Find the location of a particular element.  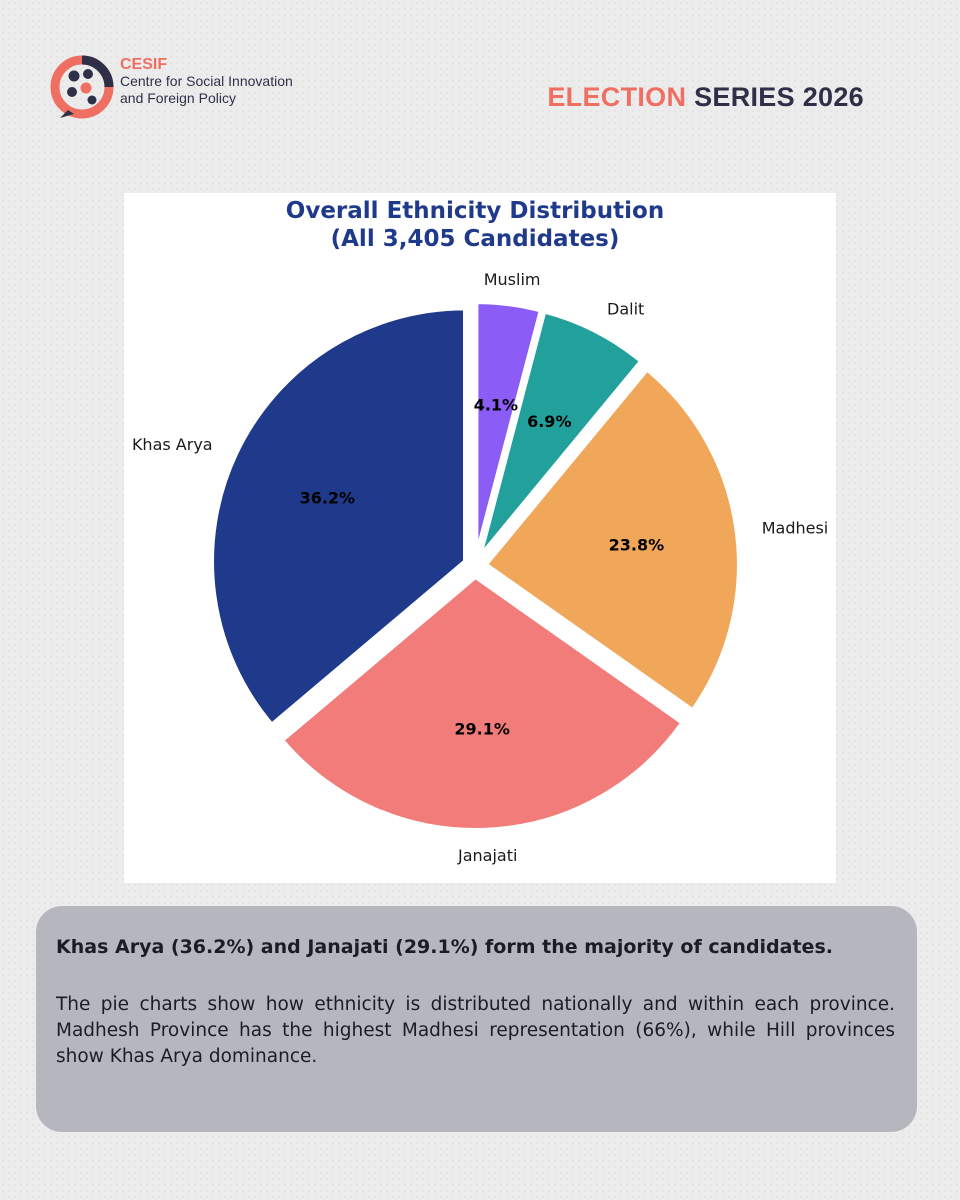

pie-slice-khas-arya is located at coordinates (339, 516).